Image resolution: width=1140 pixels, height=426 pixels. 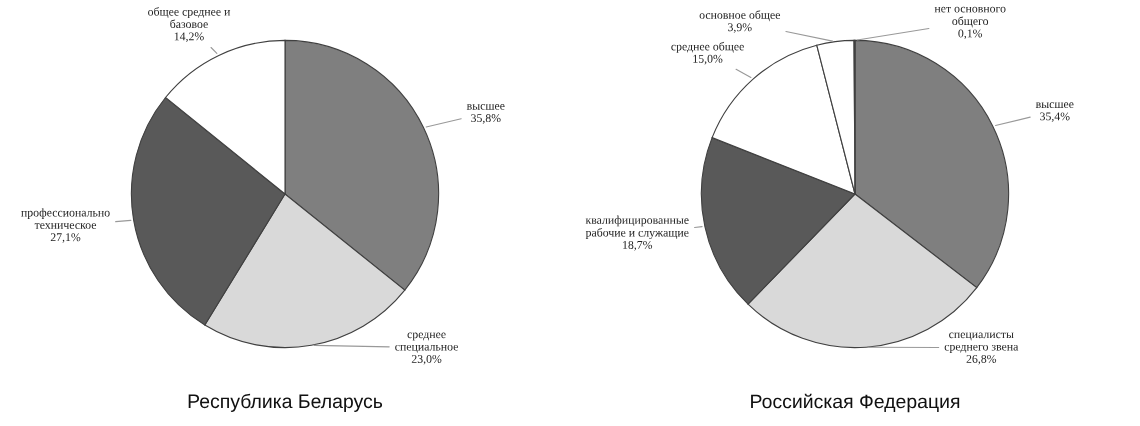 I want to click on data-label: 0,1%, so click(x=970, y=34).